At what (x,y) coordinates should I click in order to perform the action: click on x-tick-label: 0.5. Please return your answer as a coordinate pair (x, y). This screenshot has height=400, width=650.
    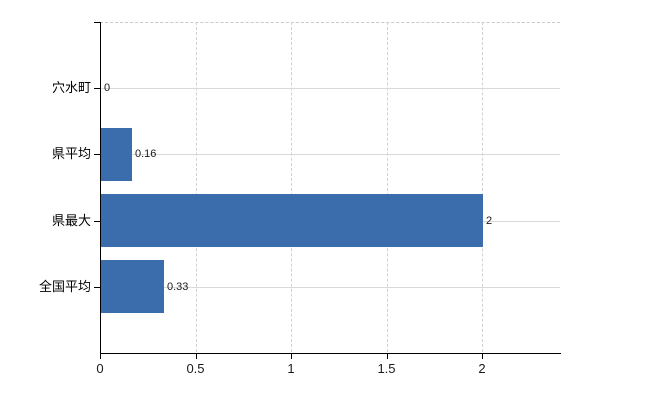
    Looking at the image, I should click on (195, 368).